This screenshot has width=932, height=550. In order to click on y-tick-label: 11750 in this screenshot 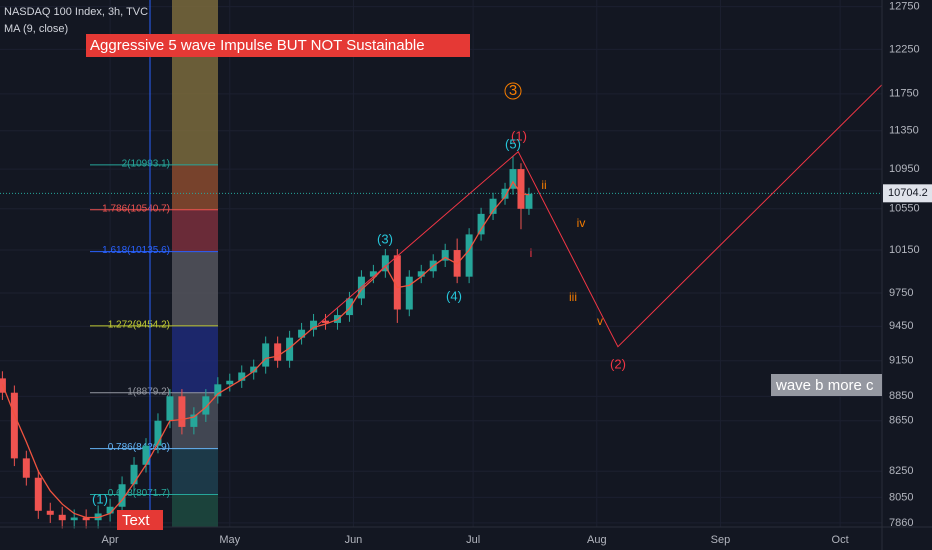, I will do `click(904, 94)`.